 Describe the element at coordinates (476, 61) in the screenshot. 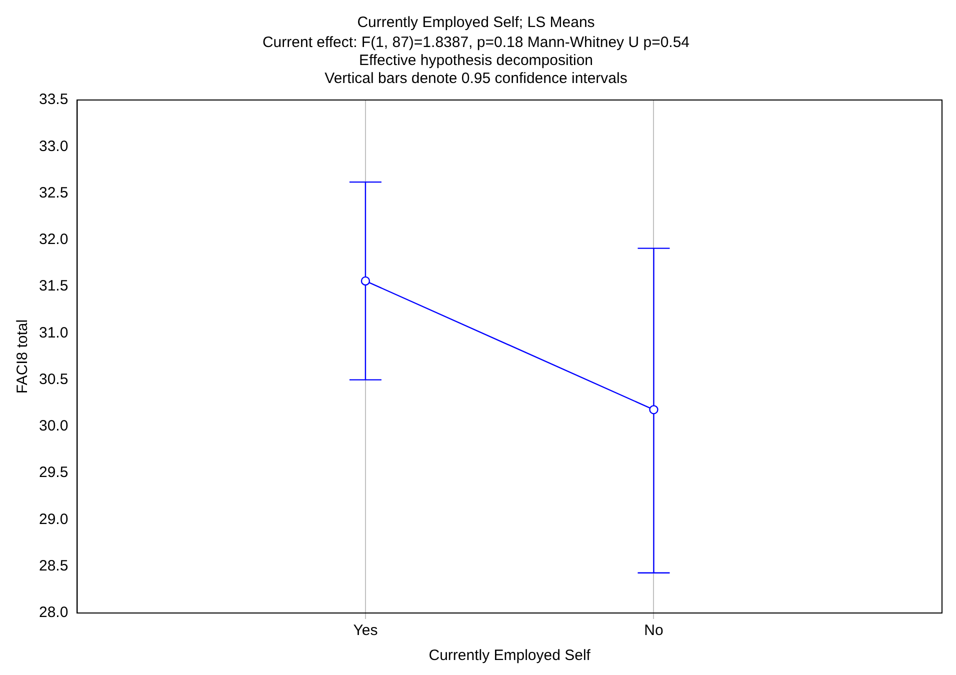

I see `chart-subtitle: Current effect: F(1, 87)=1.8387, p=0.18 Mann-Whitney U p=0.54 Effective hypothesis decomposition Vertical bars denote 0.95 confidence intervals` at that location.